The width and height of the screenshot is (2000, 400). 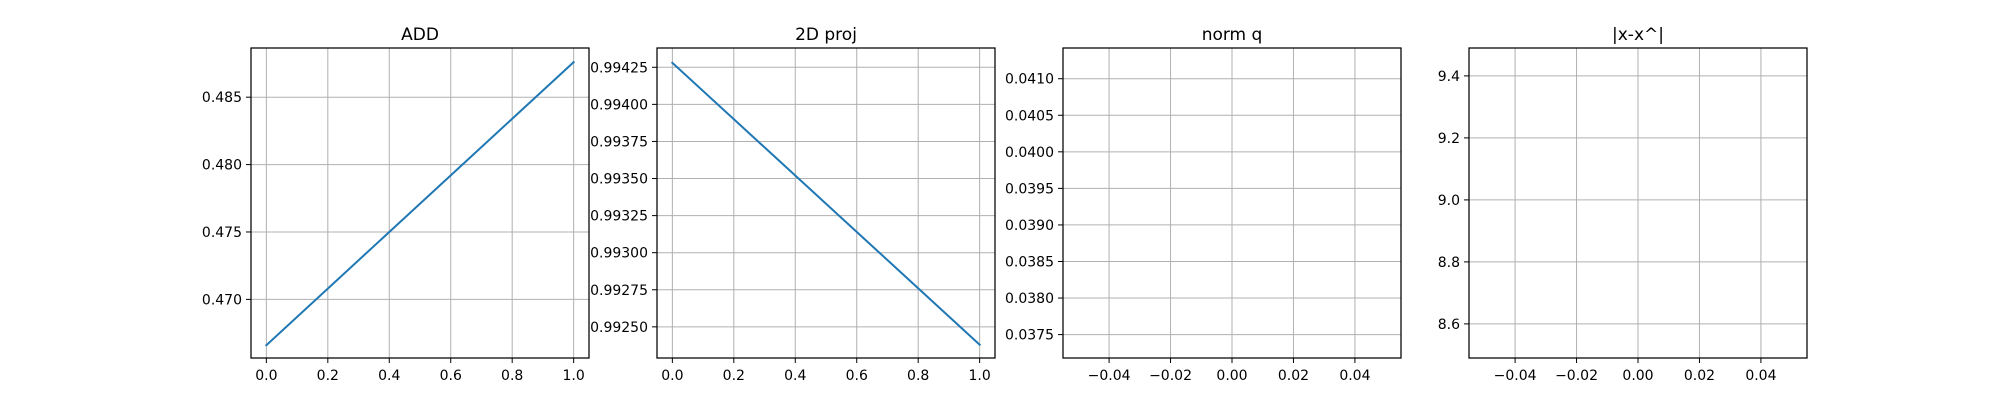 What do you see at coordinates (619, 68) in the screenshot?
I see `y-tick-label: 0.99425` at bounding box center [619, 68].